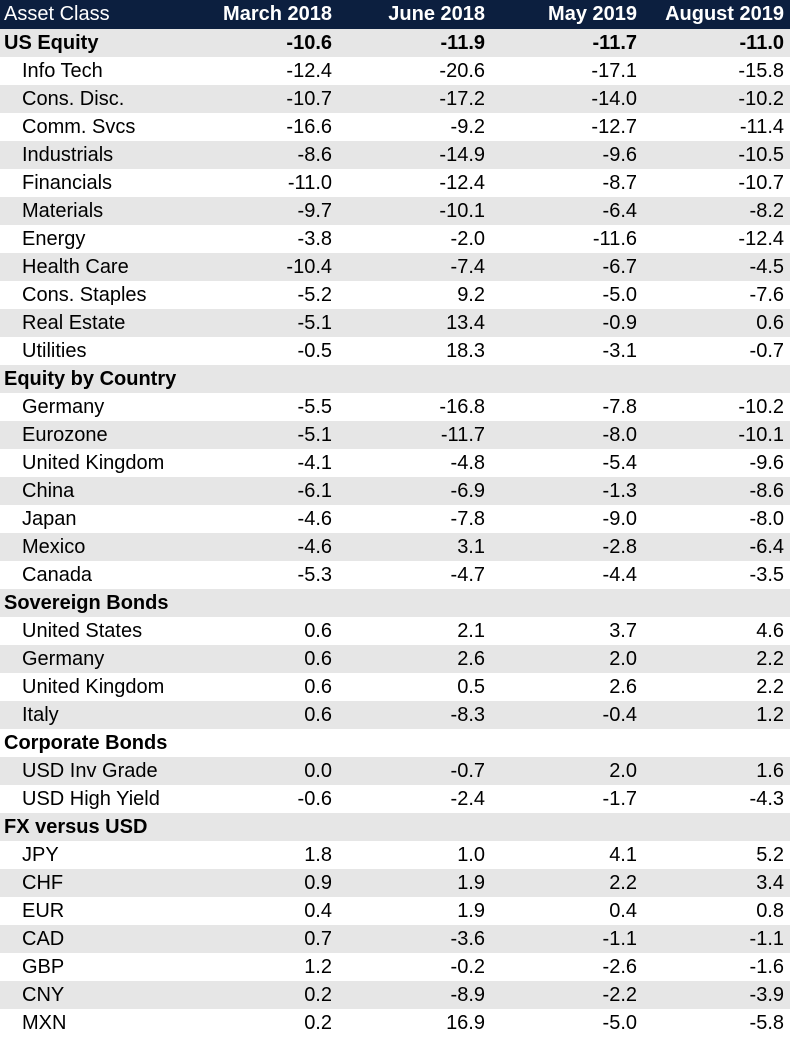 Image resolution: width=790 pixels, height=1037 pixels. What do you see at coordinates (90, 378) in the screenshot?
I see `section-label: Equity by Country` at bounding box center [90, 378].